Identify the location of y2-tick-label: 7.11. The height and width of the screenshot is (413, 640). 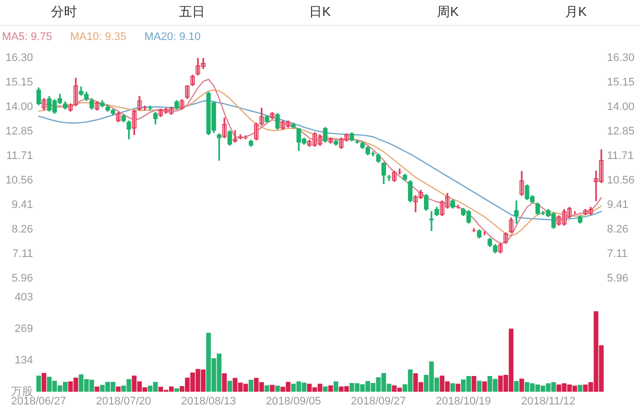
(617, 254).